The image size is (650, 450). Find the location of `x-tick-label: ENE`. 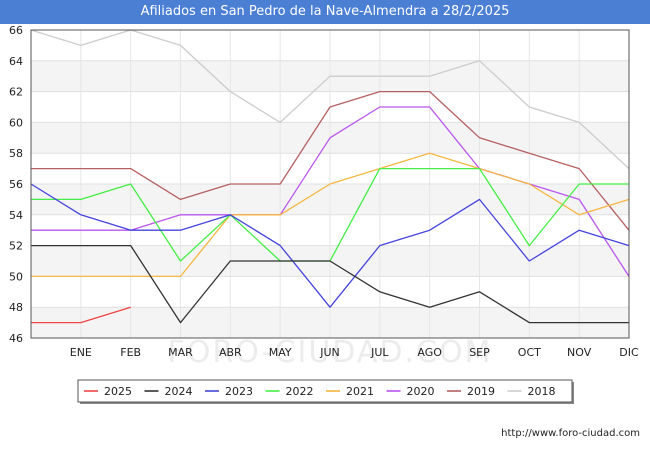

x-tick-label: ENE is located at coordinates (81, 352).